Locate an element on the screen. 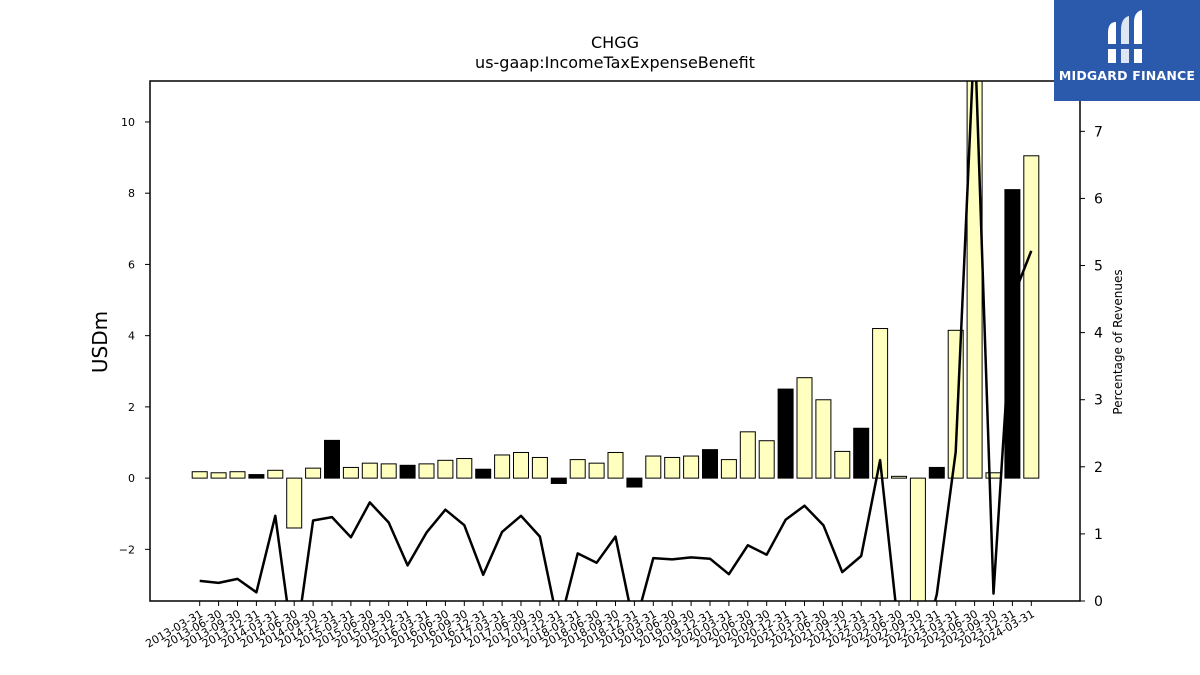  brand-logo: MIDGARD FINANCE is located at coordinates (1127, 50).